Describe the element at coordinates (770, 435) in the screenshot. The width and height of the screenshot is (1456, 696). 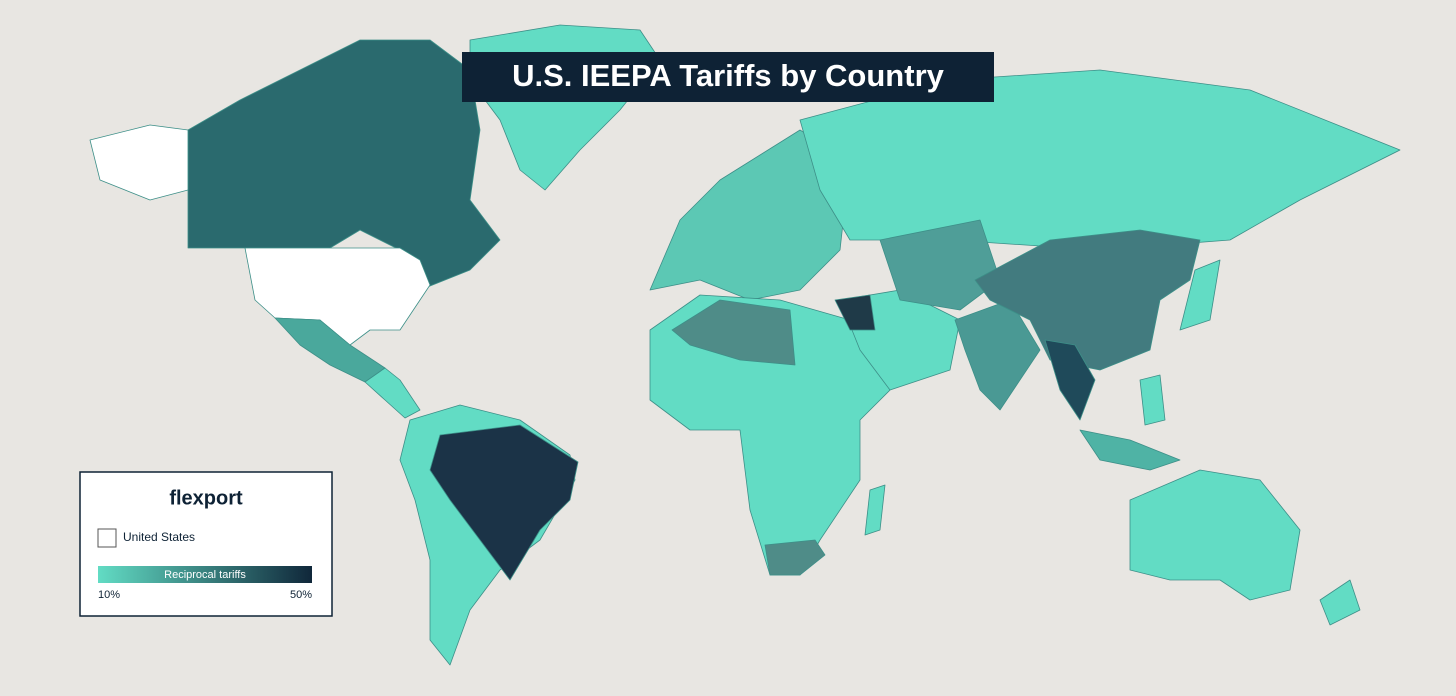
I see `africa` at that location.